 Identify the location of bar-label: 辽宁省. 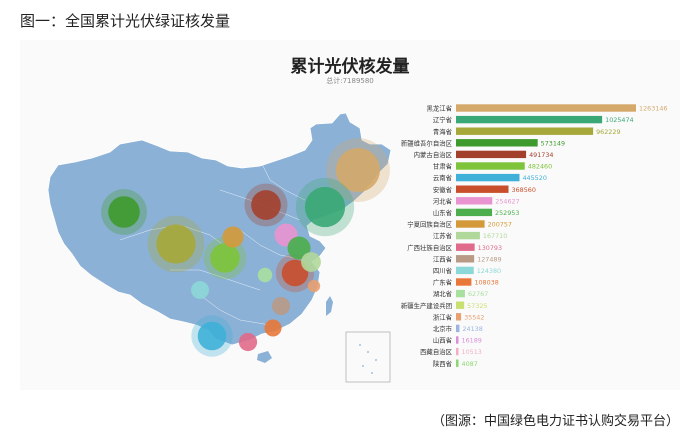
(443, 119).